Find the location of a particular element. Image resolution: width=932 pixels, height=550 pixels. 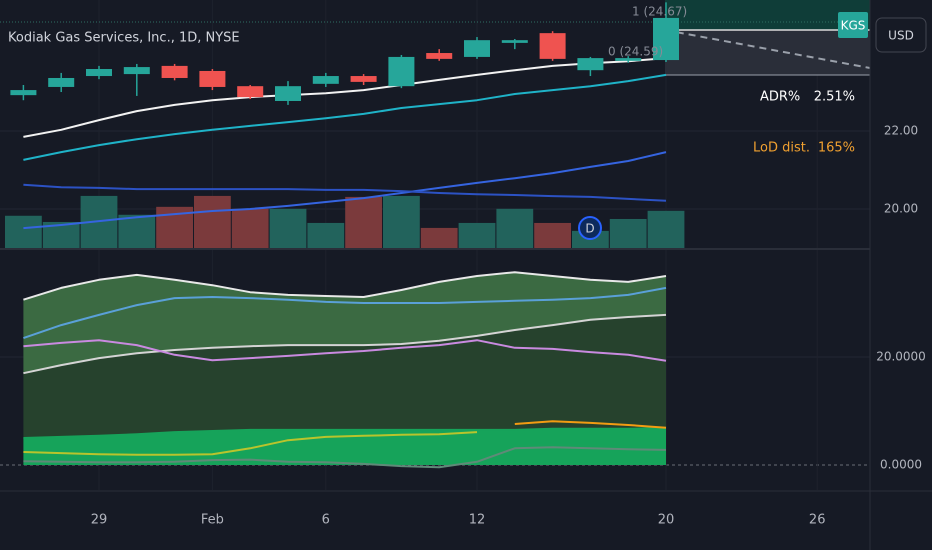

y-tick-label: 22.00 is located at coordinates (901, 131).